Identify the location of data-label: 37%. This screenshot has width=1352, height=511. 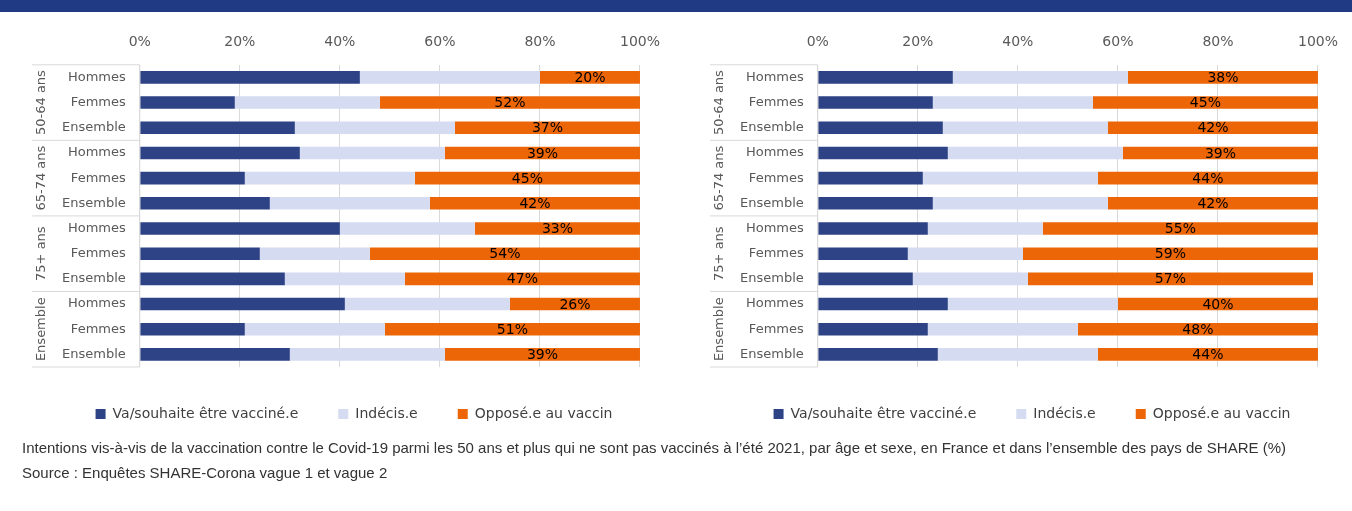
(547, 127).